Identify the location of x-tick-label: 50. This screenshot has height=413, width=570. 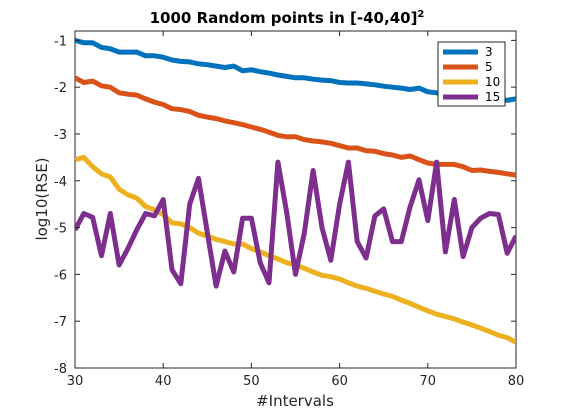
(251, 381).